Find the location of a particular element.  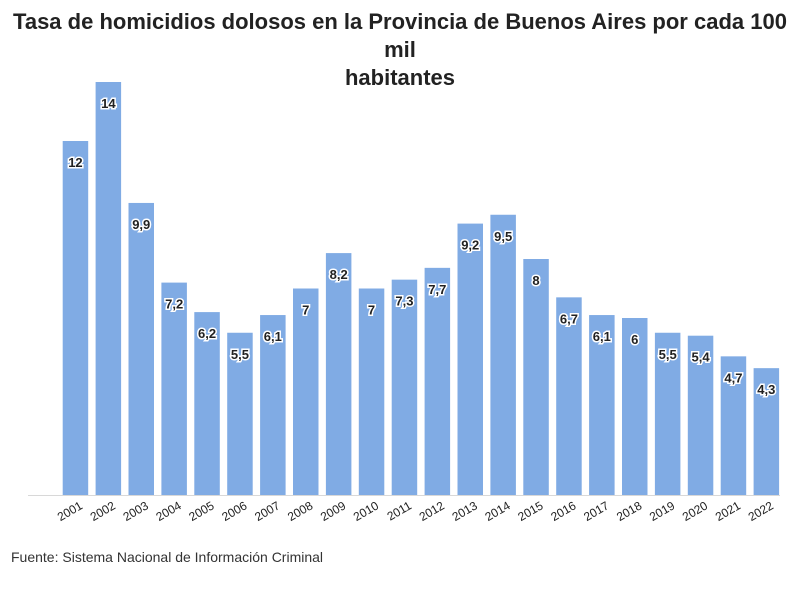

data-label-2008: 7 is located at coordinates (305, 310).